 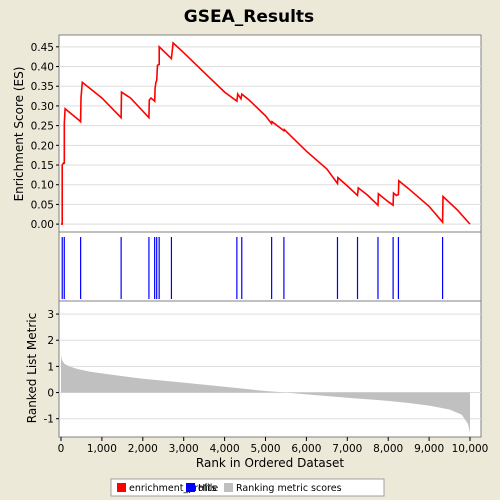 I want to click on enrichment-y-tick-label: 0.30, so click(x=42, y=107).